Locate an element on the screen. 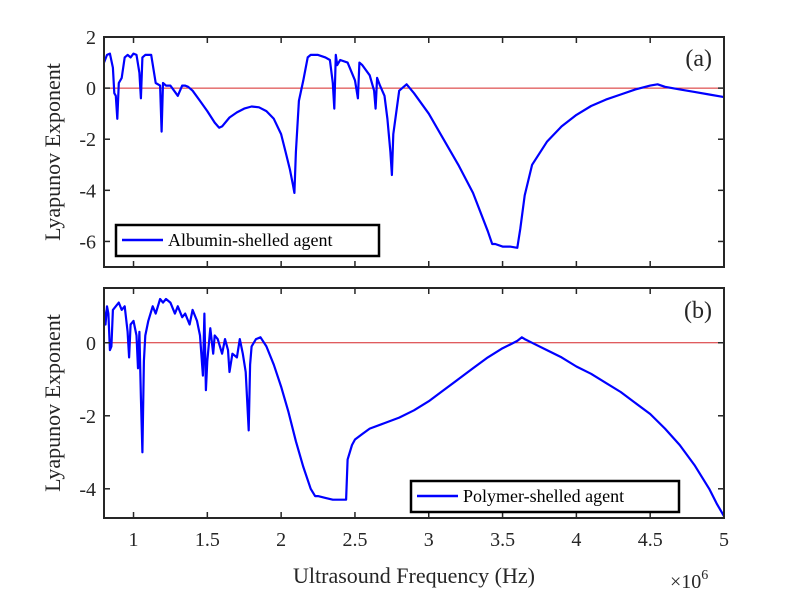  x-tick-label: 2.5 is located at coordinates (354, 540).